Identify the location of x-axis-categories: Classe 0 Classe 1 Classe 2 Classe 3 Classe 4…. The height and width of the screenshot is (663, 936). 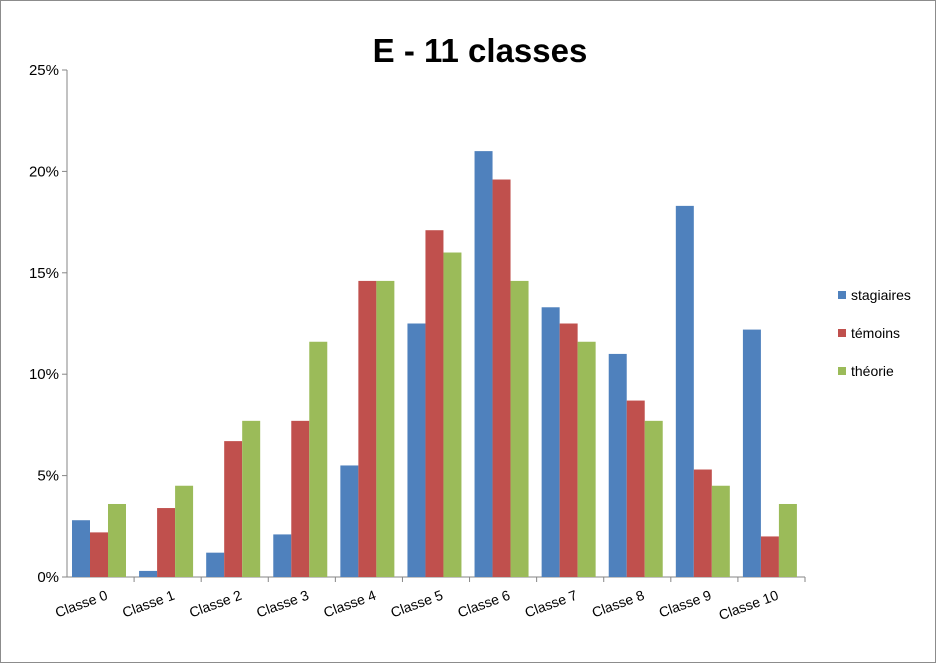
(429, 600).